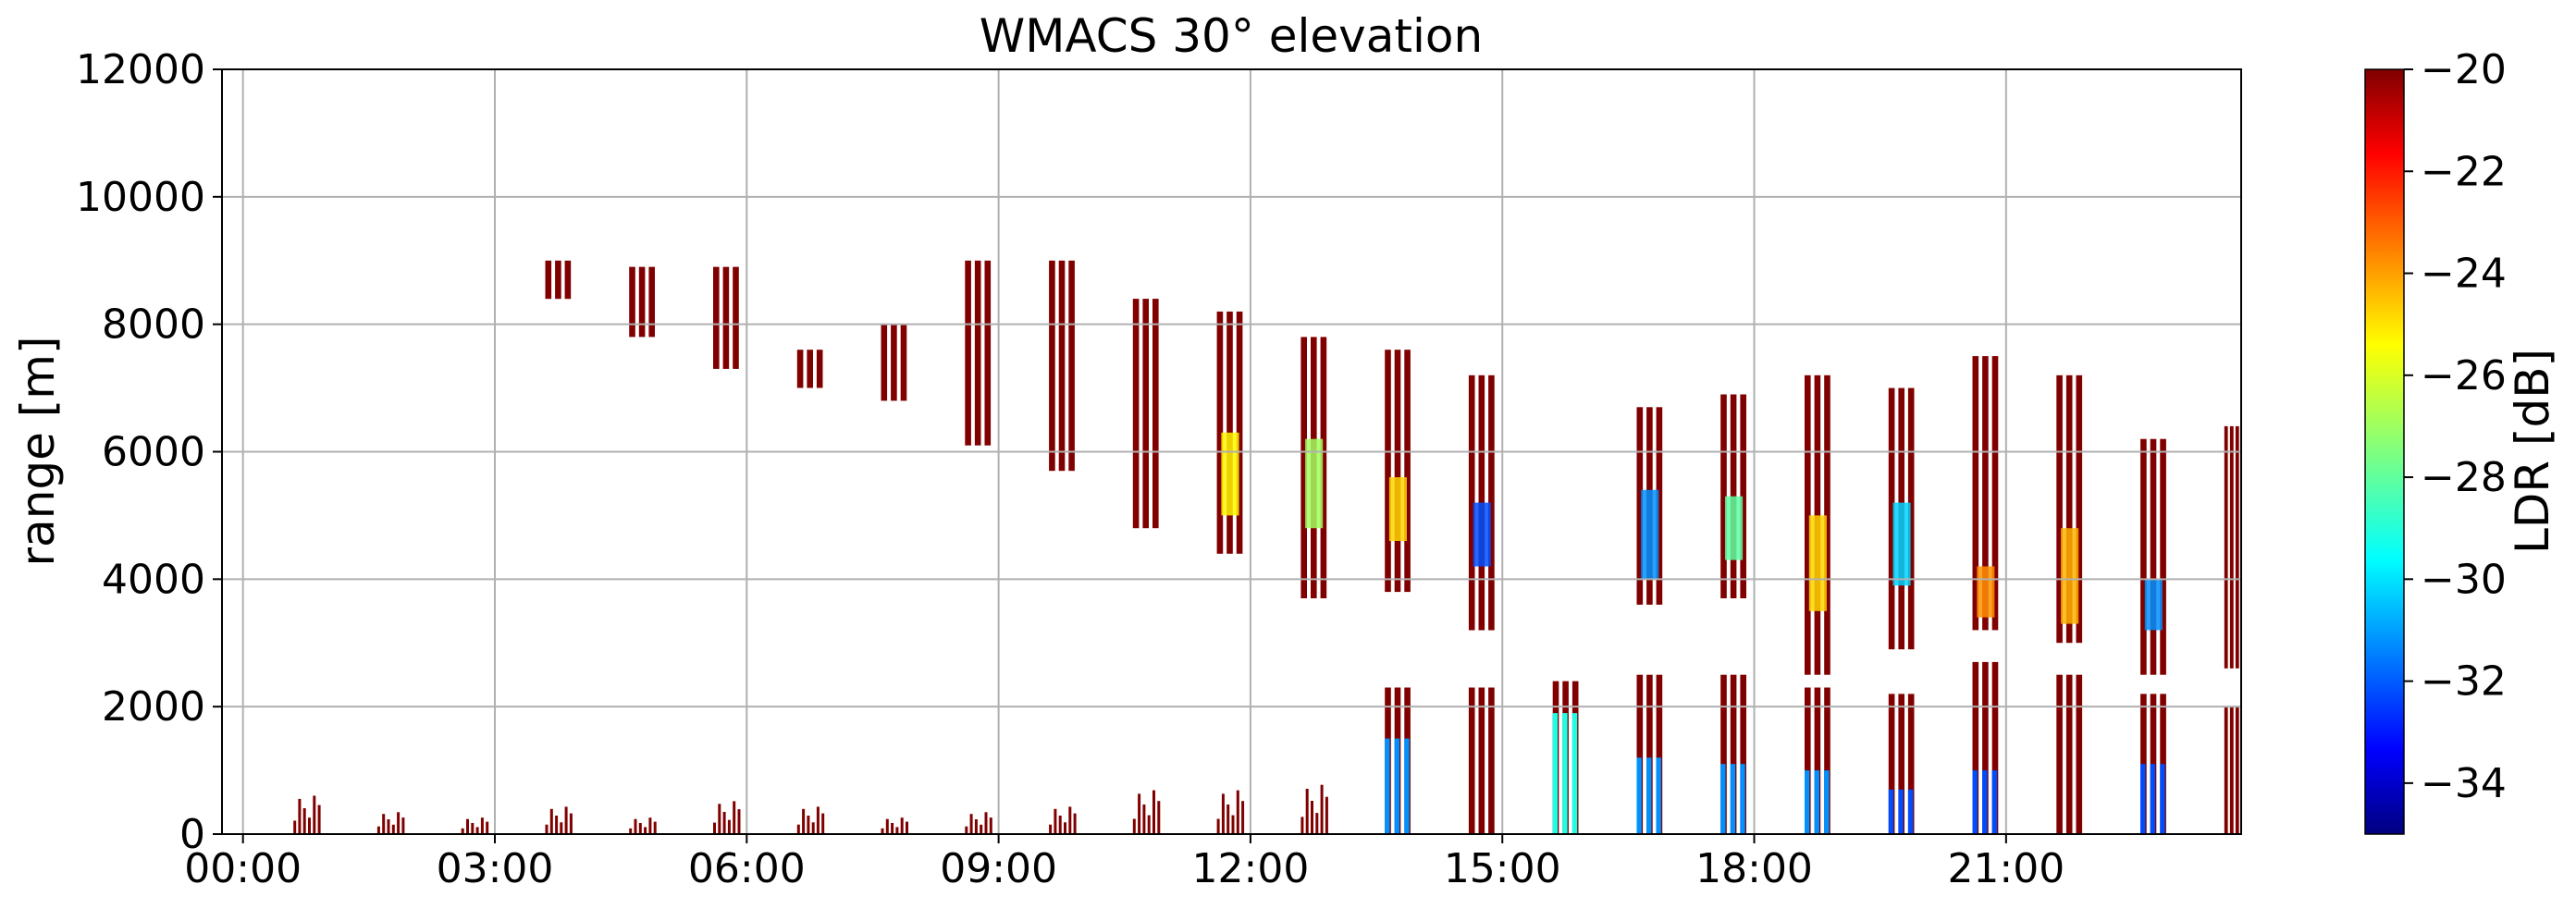 The width and height of the screenshot is (2576, 909). What do you see at coordinates (1491, 760) in the screenshot?
I see `low-scan-1-stripe` at bounding box center [1491, 760].